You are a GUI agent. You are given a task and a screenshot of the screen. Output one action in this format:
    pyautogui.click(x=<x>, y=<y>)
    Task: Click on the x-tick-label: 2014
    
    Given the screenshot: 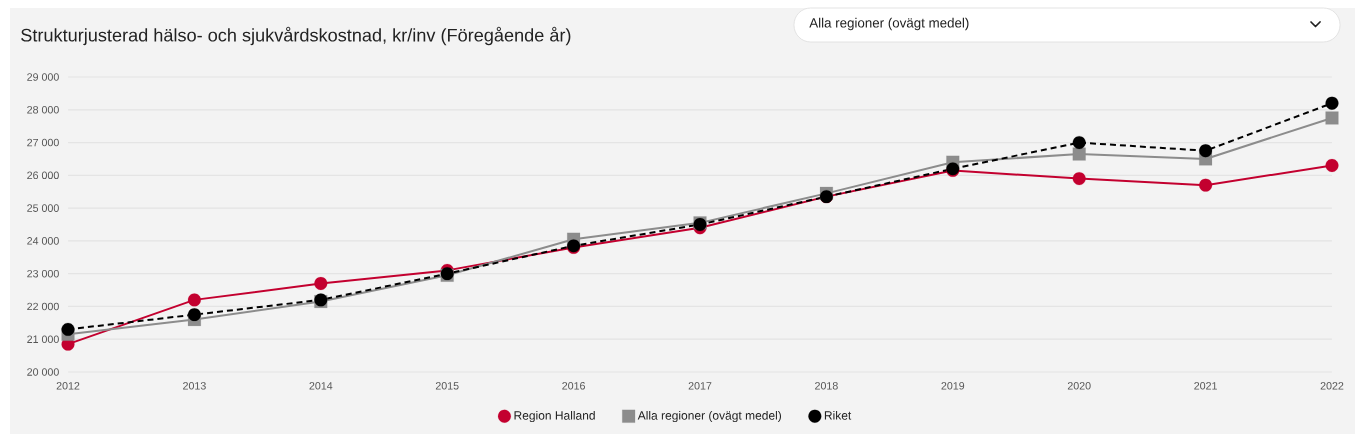 What is the action you would take?
    pyautogui.click(x=321, y=386)
    